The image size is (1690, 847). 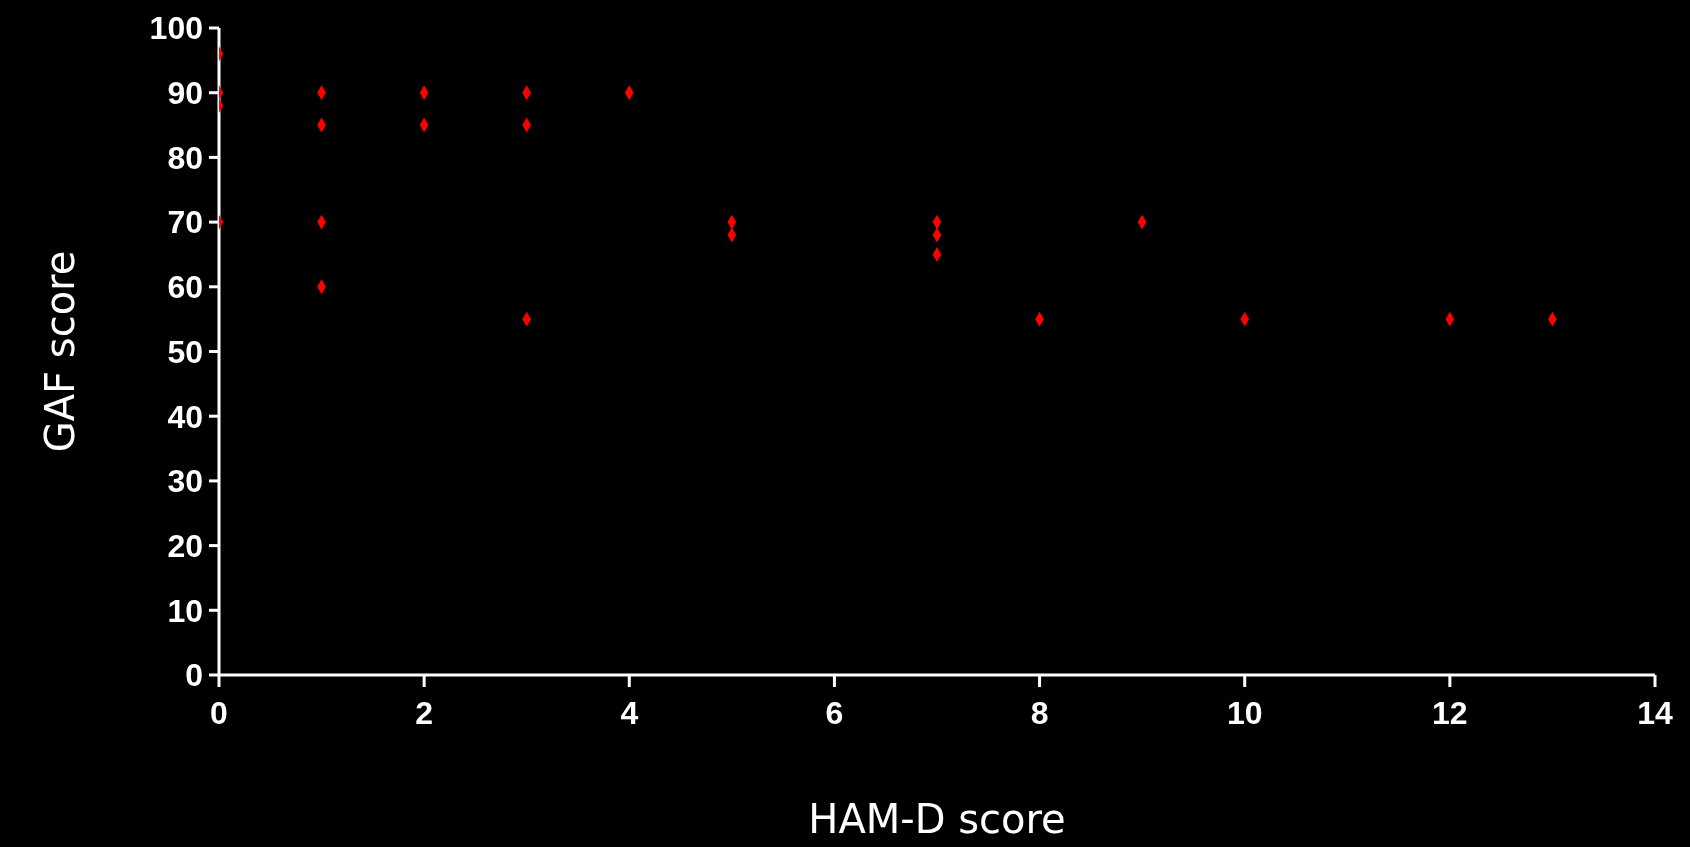 What do you see at coordinates (1450, 712) in the screenshot?
I see `x-tick-label: 12` at bounding box center [1450, 712].